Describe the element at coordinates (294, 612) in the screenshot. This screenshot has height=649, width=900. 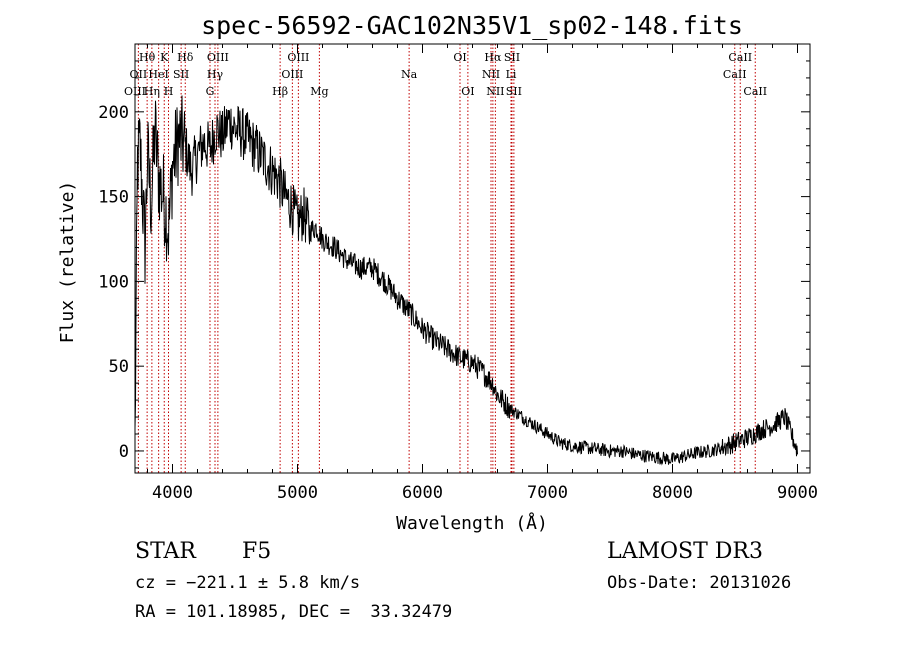
I see `coordinates-text: RA = 101.18985, DEC = 33.32479` at that location.